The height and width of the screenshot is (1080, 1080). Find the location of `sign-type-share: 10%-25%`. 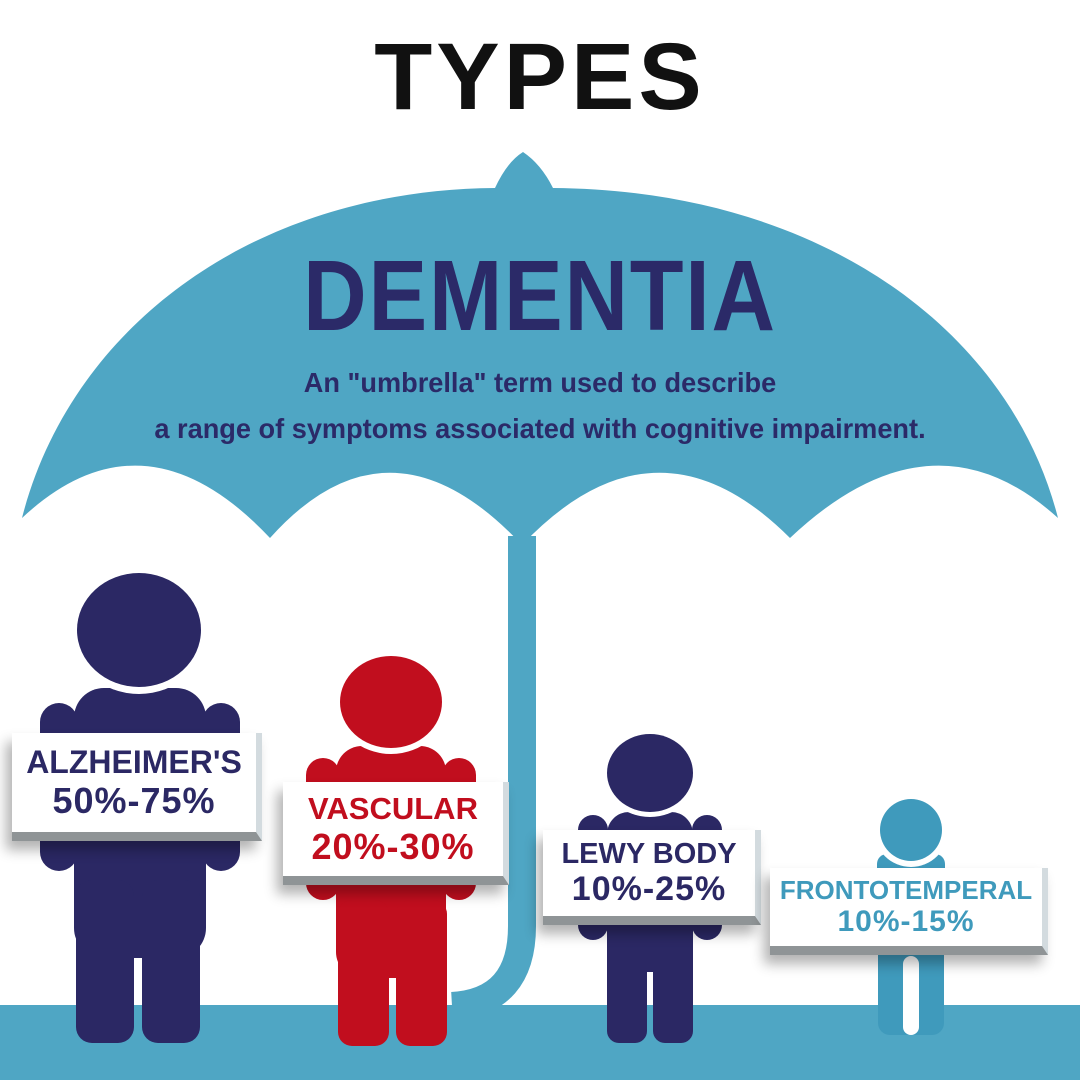

sign-type-share: 10%-25% is located at coordinates (649, 888).